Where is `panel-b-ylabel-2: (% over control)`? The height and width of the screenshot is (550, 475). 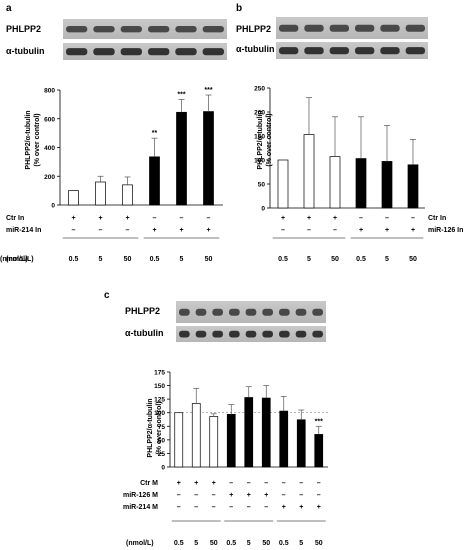 panel-b-ylabel-2: (% over control) is located at coordinates (269, 139).